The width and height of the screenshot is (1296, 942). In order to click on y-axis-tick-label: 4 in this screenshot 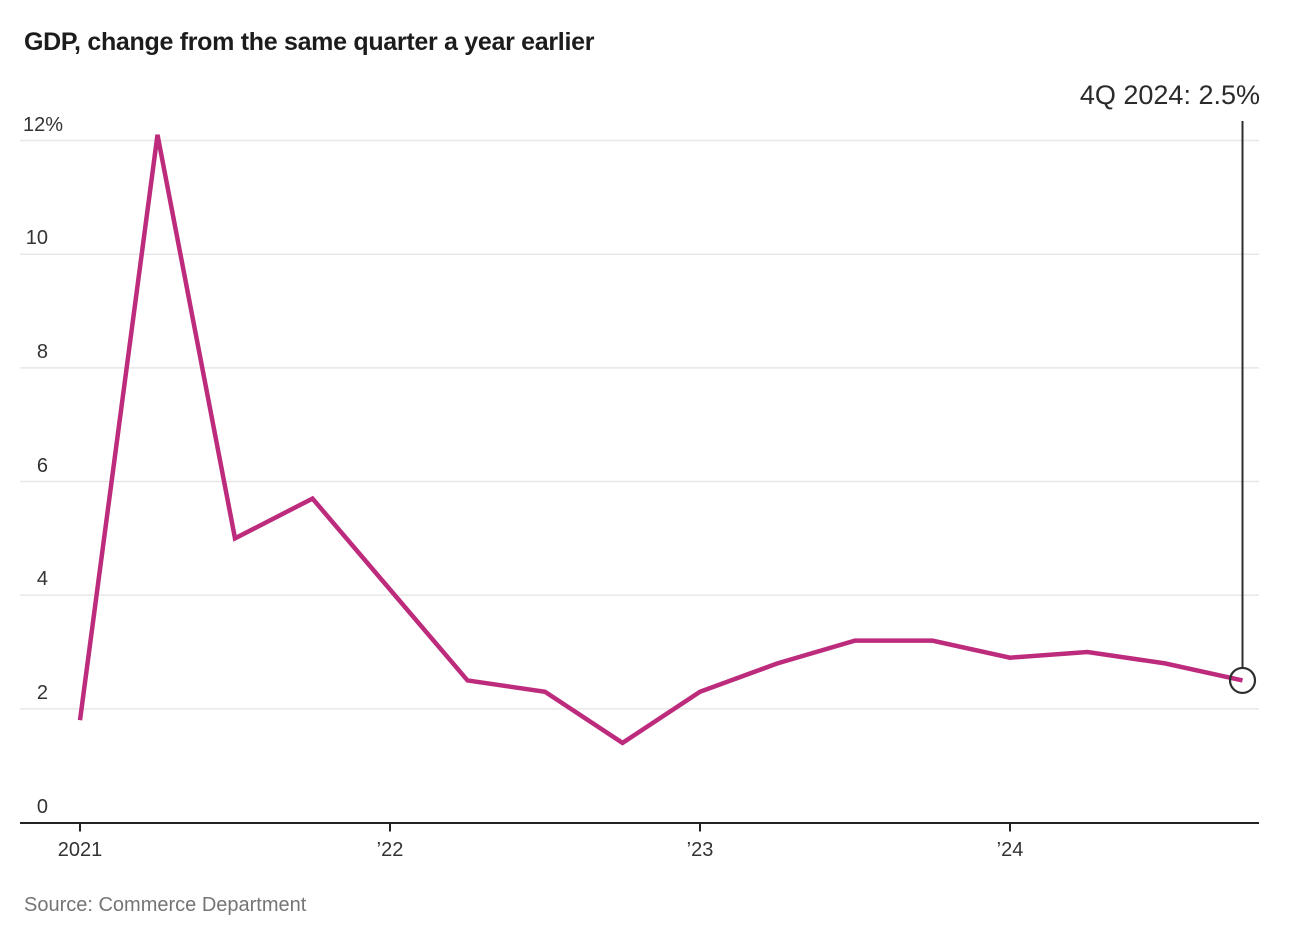, I will do `click(42, 579)`.